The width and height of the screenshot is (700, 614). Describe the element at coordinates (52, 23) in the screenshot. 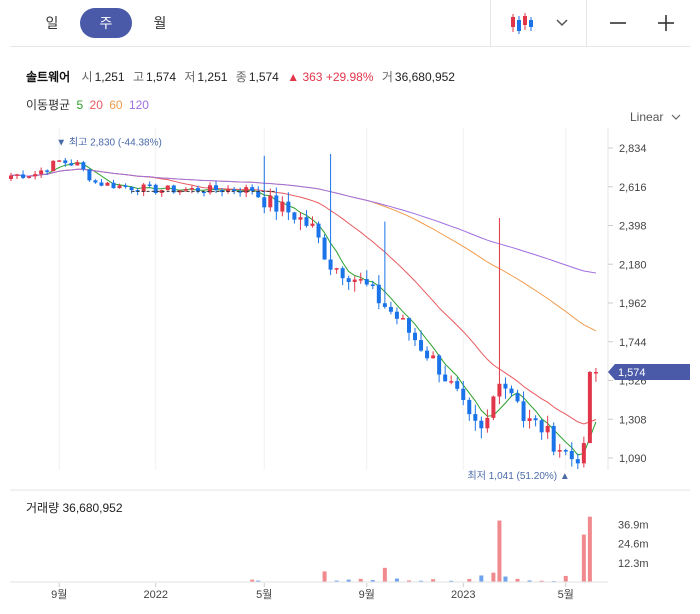

I see `tab-daily: 일` at that location.